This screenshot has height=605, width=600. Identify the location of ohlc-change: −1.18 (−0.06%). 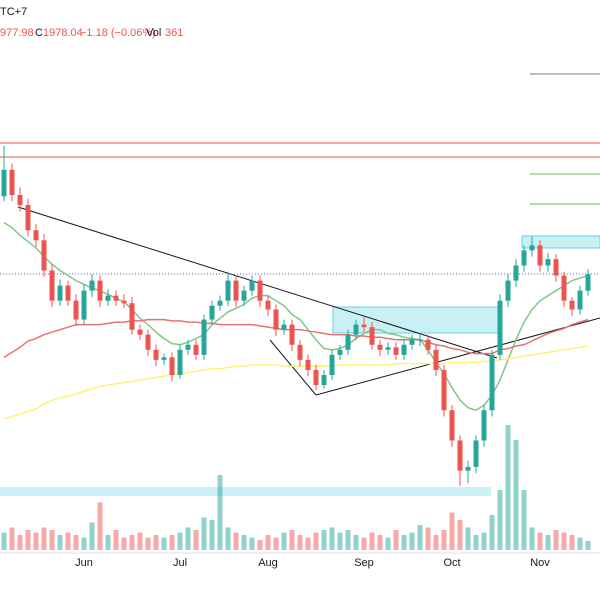
(118, 33).